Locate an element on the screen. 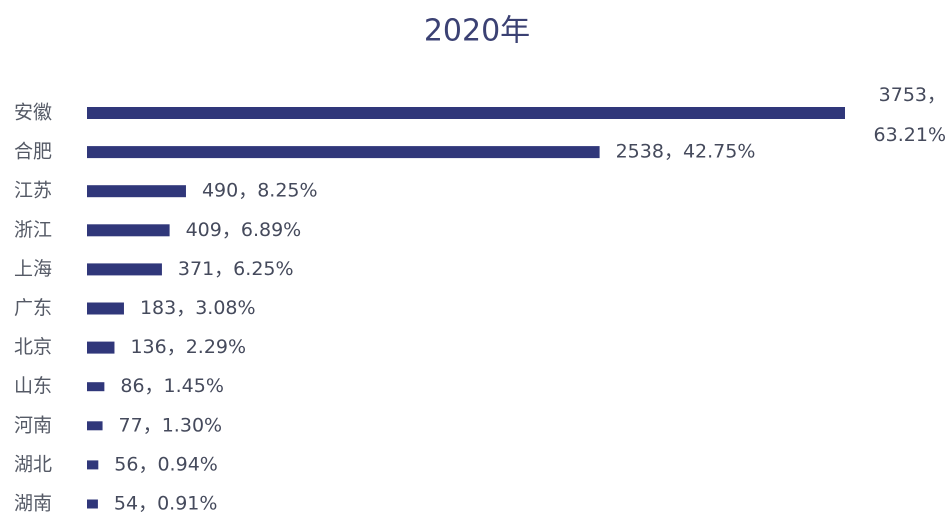 This screenshot has width=951, height=515. value-label: 86，1.45% is located at coordinates (172, 386).